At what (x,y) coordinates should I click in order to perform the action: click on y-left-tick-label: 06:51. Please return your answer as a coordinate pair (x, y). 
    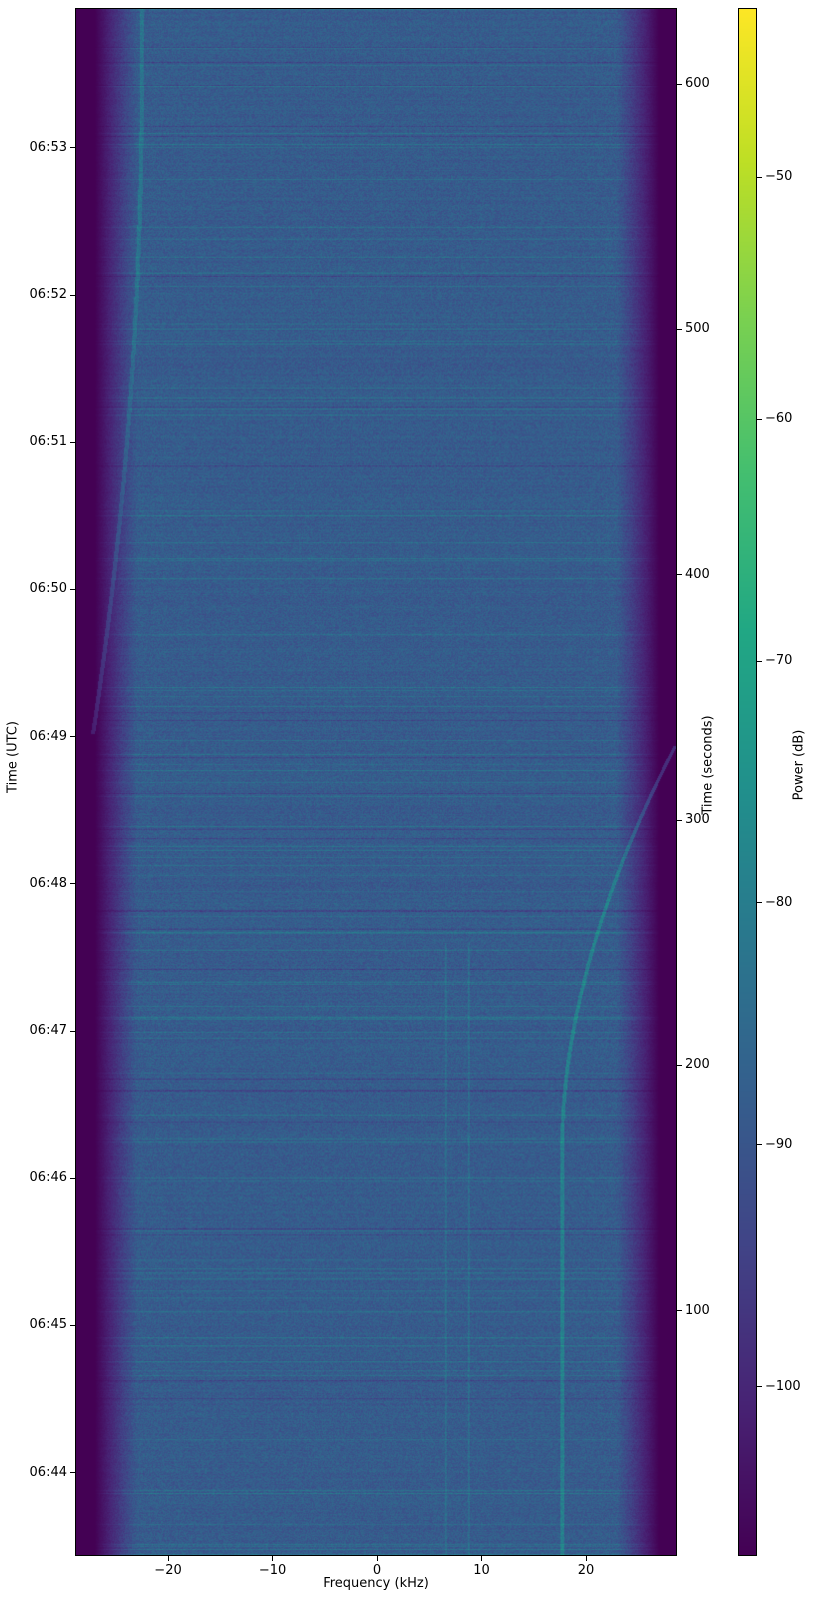
    Looking at the image, I should click on (48, 442).